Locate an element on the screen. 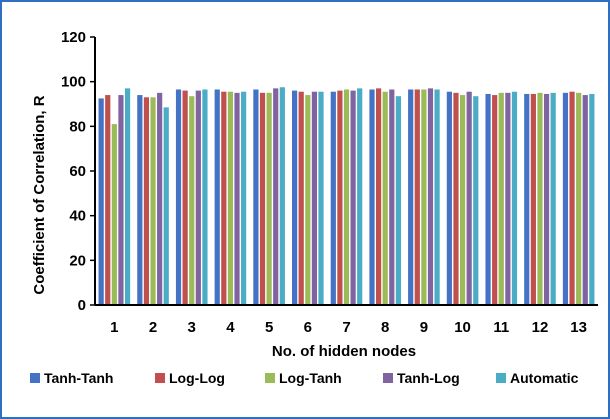  legend-swatch-automatic is located at coordinates (501, 378).